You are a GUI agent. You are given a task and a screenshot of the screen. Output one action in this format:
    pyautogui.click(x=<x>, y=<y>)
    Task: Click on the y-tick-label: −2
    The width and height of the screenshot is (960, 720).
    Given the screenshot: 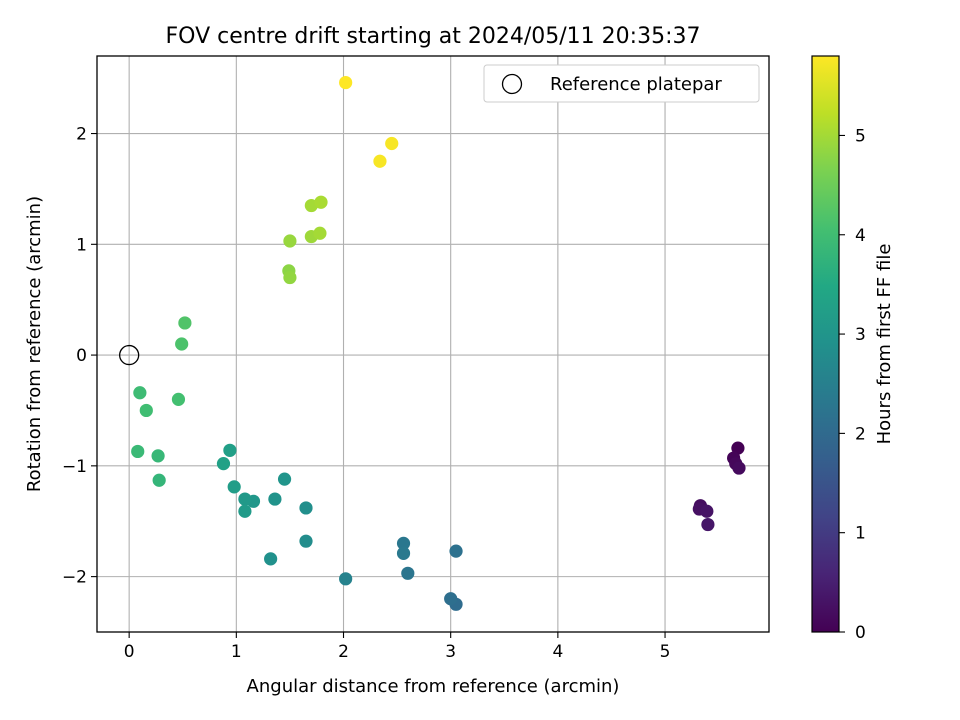 What is the action you would take?
    pyautogui.click(x=74, y=578)
    